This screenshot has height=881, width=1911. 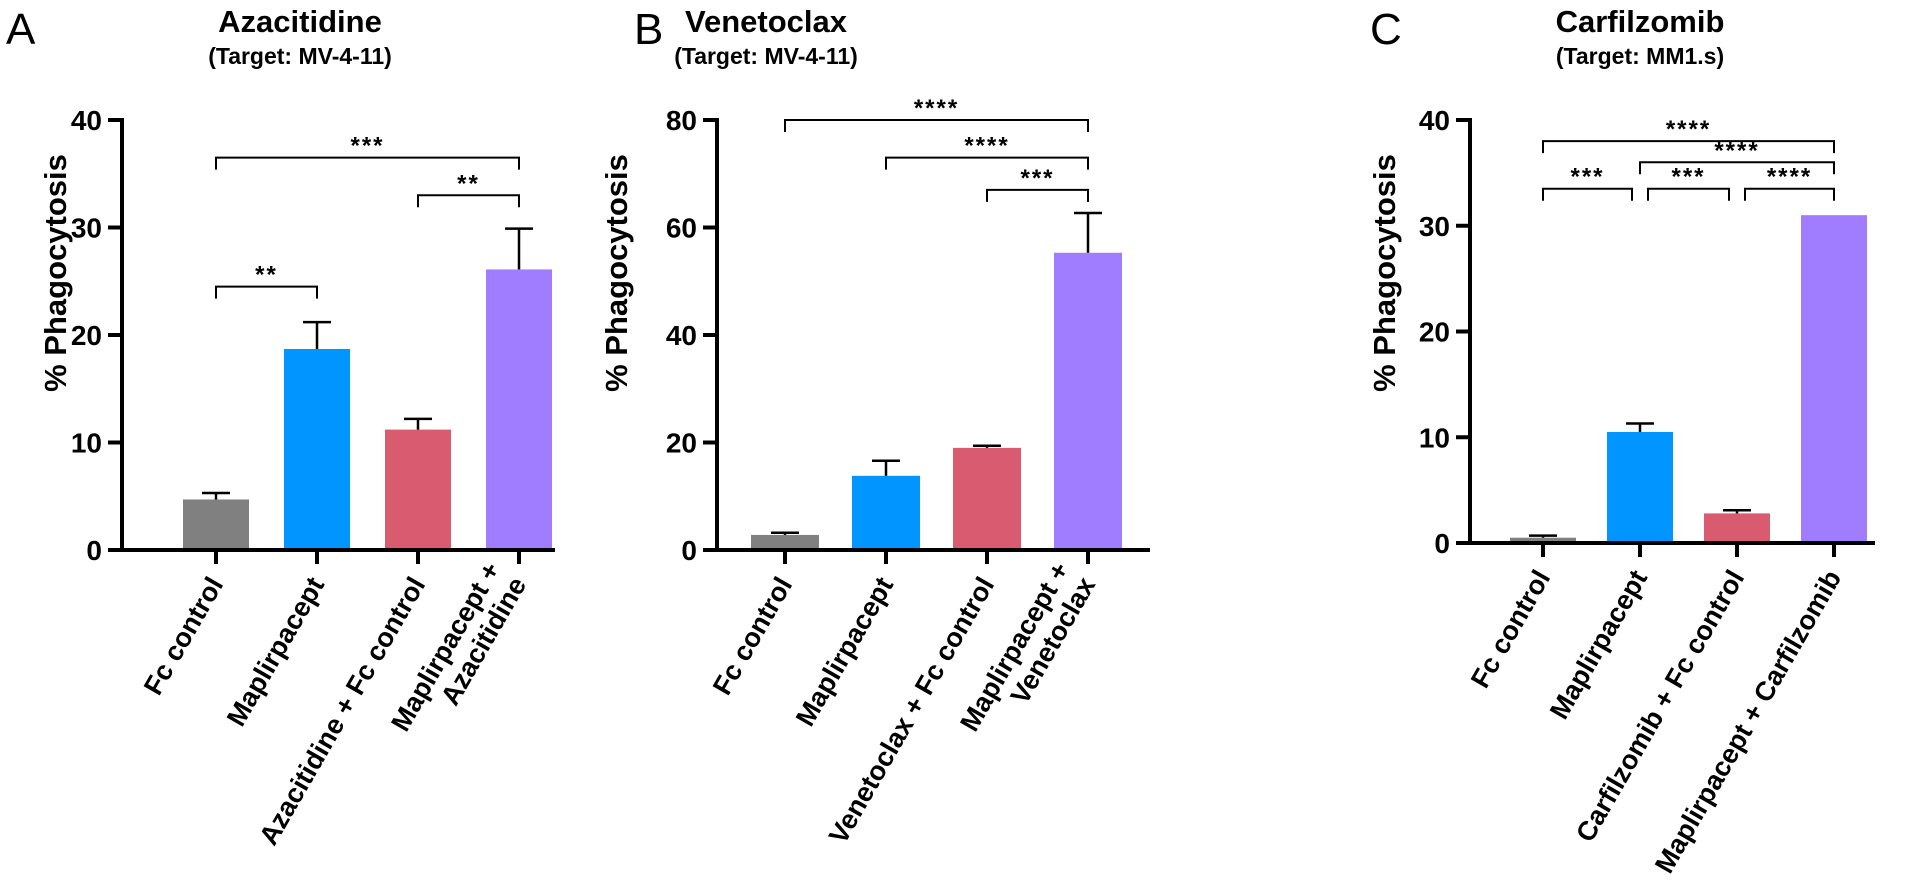 I want to click on panel-b-category-label-2: Maplirpacept, so click(x=844, y=651).